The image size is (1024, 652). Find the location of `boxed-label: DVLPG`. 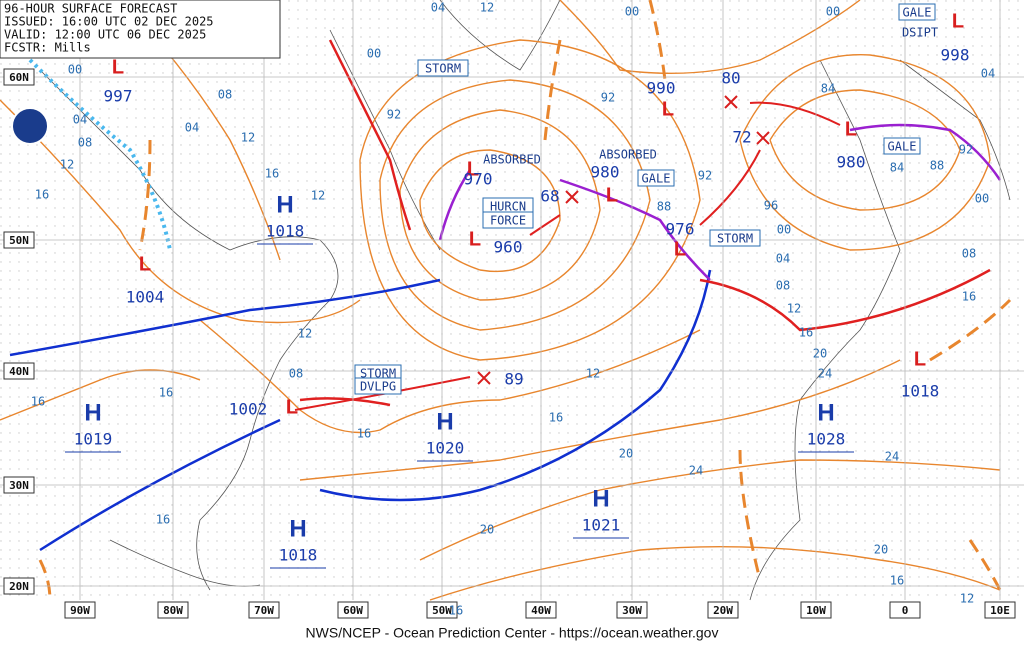

boxed-label: DVLPG is located at coordinates (378, 387).